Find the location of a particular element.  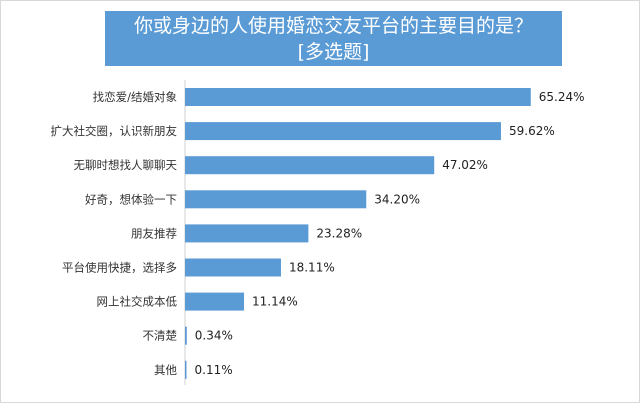

category-label: 其他 is located at coordinates (165, 370).